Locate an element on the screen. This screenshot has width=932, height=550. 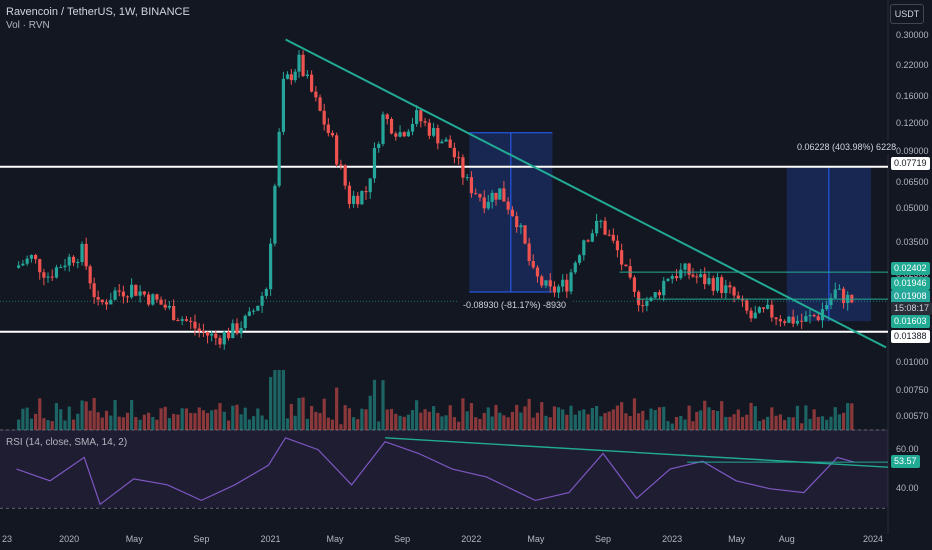
price-axis-tick: 0.00750 is located at coordinates (912, 390).